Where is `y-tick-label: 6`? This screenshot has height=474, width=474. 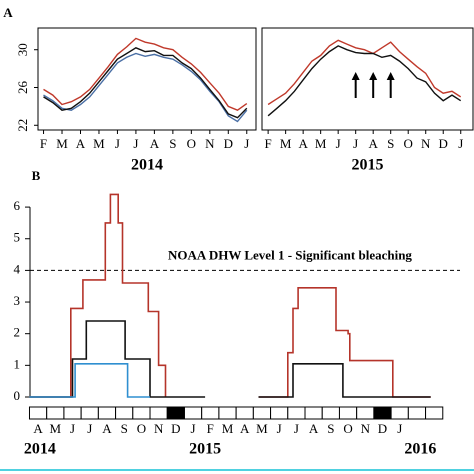
y-tick-label: 6 is located at coordinates (17, 205).